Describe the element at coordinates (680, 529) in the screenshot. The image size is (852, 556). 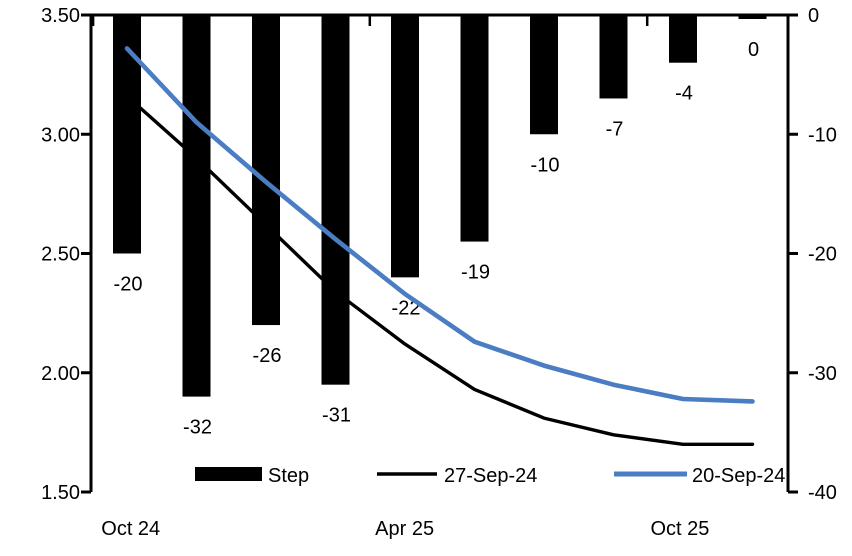
I see `x-axis-tick-label: Oct 25` at that location.